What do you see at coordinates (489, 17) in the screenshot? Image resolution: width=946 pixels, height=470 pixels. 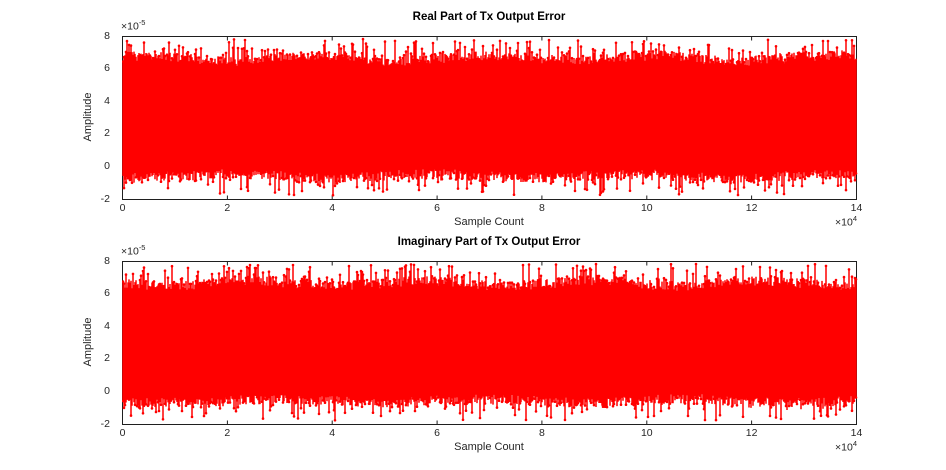 I see `plot-title-real: Real Part of Tx Output Error` at bounding box center [489, 17].